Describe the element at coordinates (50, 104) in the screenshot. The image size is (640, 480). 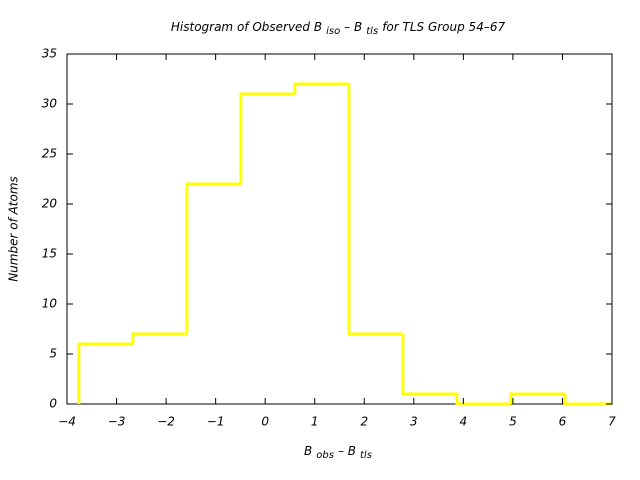
I see `y-tick-label: 30` at that location.